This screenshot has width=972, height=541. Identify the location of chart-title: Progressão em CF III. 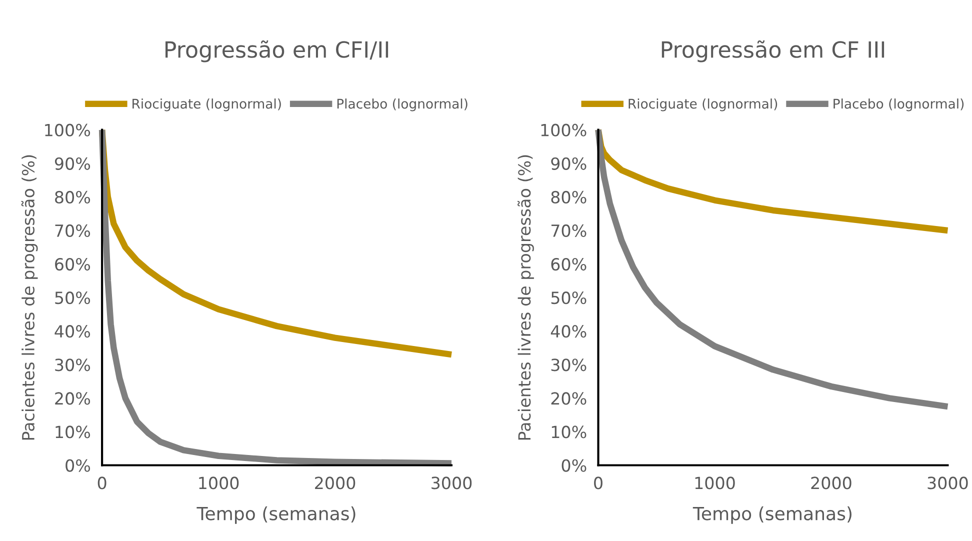
(773, 51).